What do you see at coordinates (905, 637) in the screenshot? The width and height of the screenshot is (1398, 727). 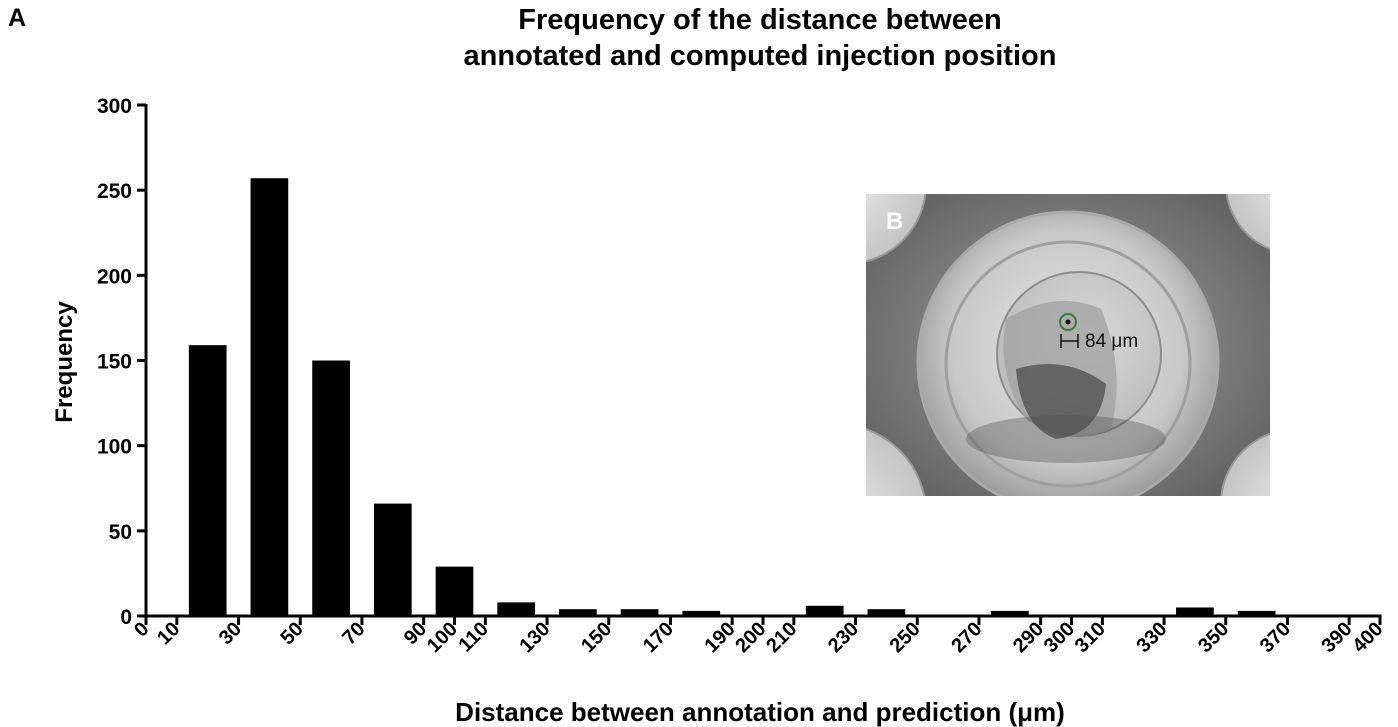 I see `x-tick-label: 250` at bounding box center [905, 637].